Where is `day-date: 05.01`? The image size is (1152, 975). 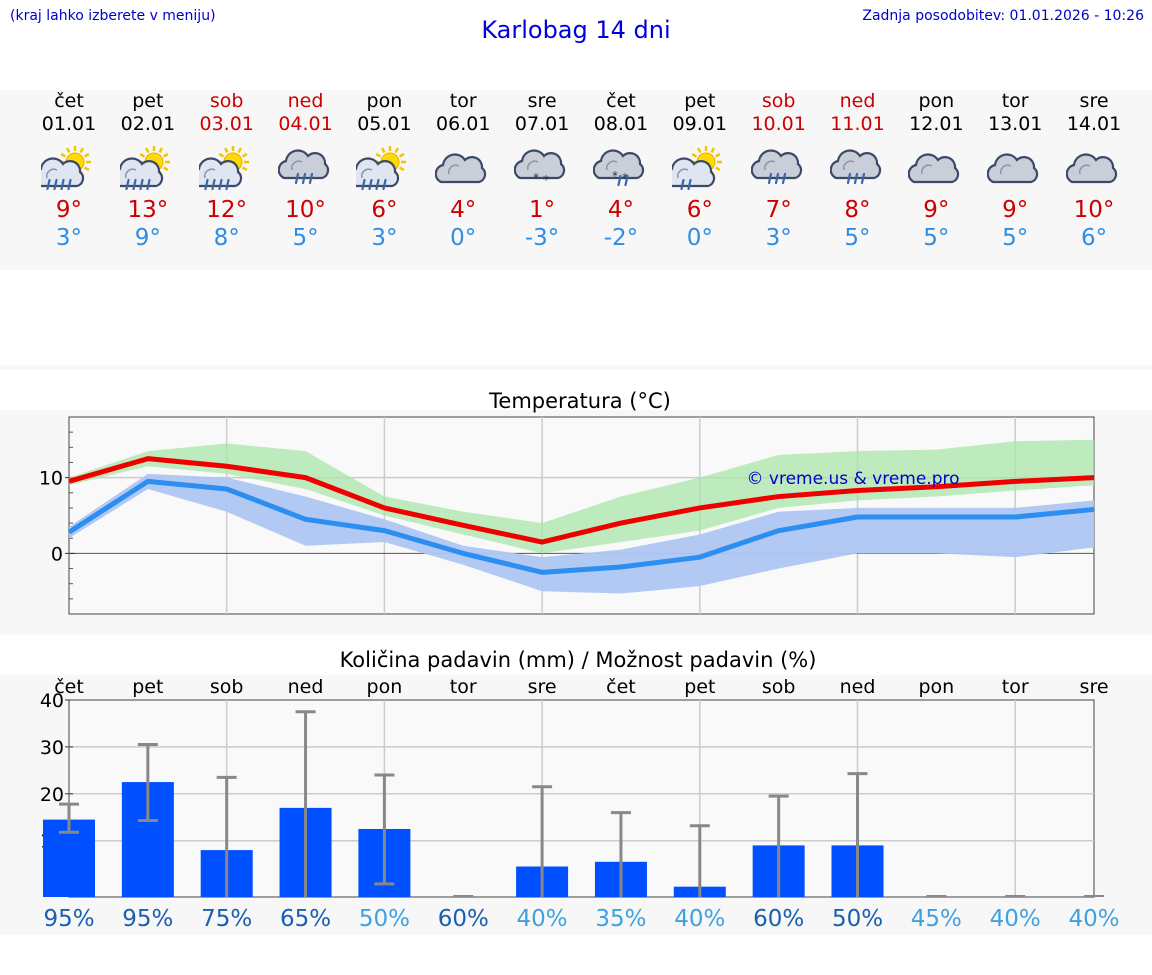 day-date: 05.01 is located at coordinates (384, 124).